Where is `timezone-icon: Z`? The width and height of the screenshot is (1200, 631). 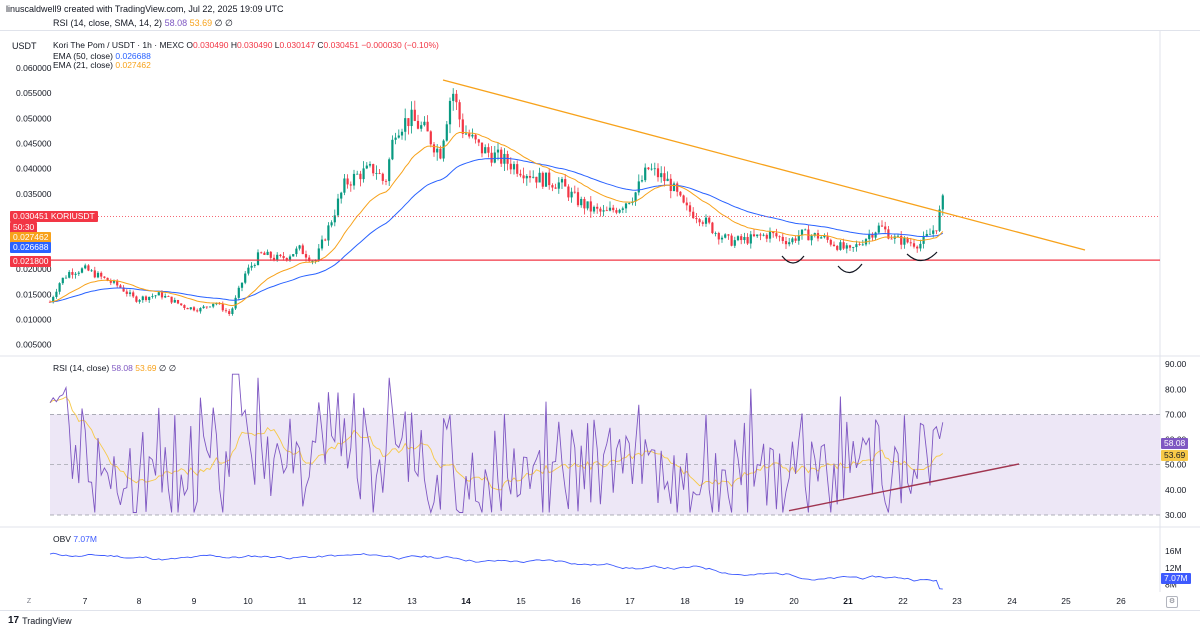
timezone-icon: Z is located at coordinates (29, 601).